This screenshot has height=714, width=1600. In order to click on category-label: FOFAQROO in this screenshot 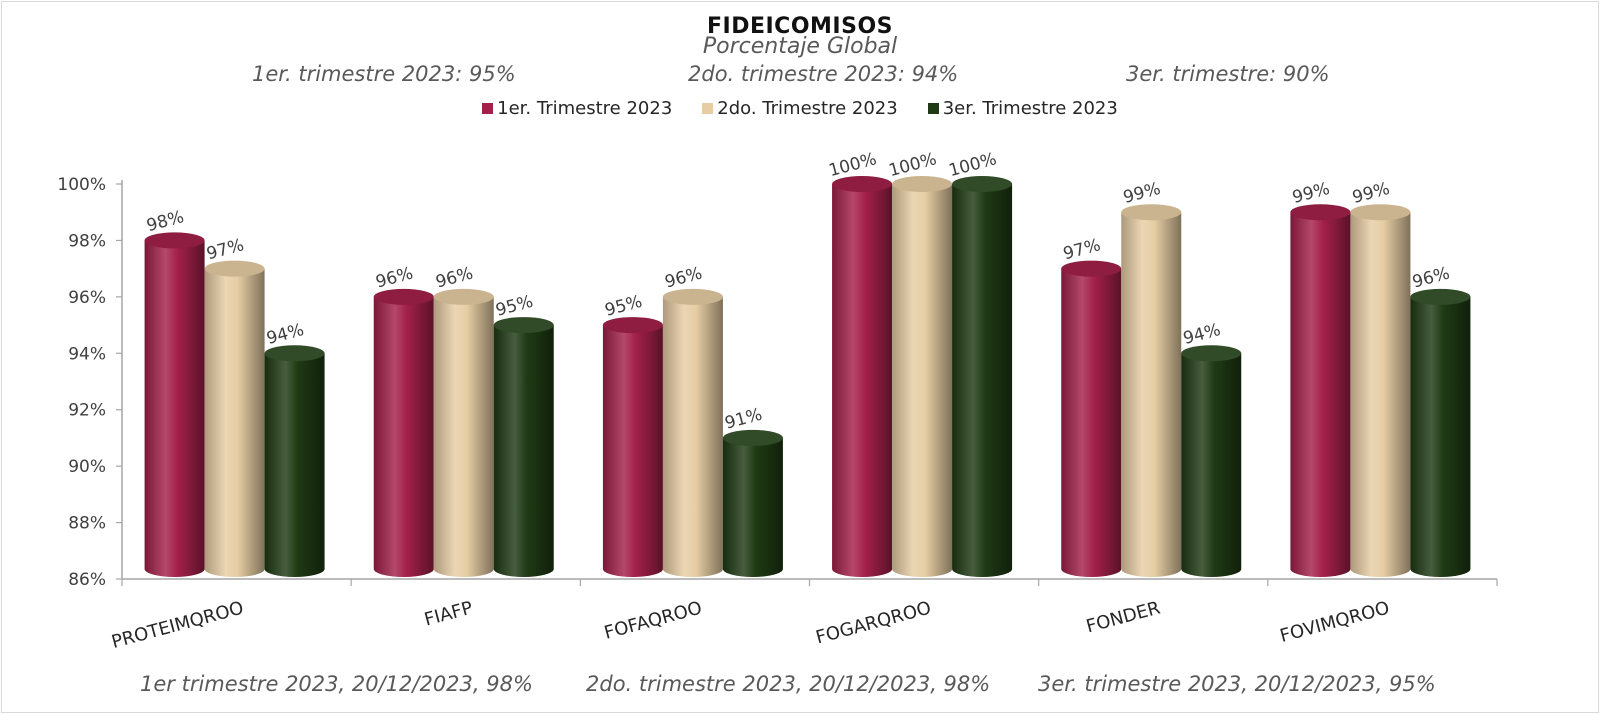, I will do `click(653, 621)`.